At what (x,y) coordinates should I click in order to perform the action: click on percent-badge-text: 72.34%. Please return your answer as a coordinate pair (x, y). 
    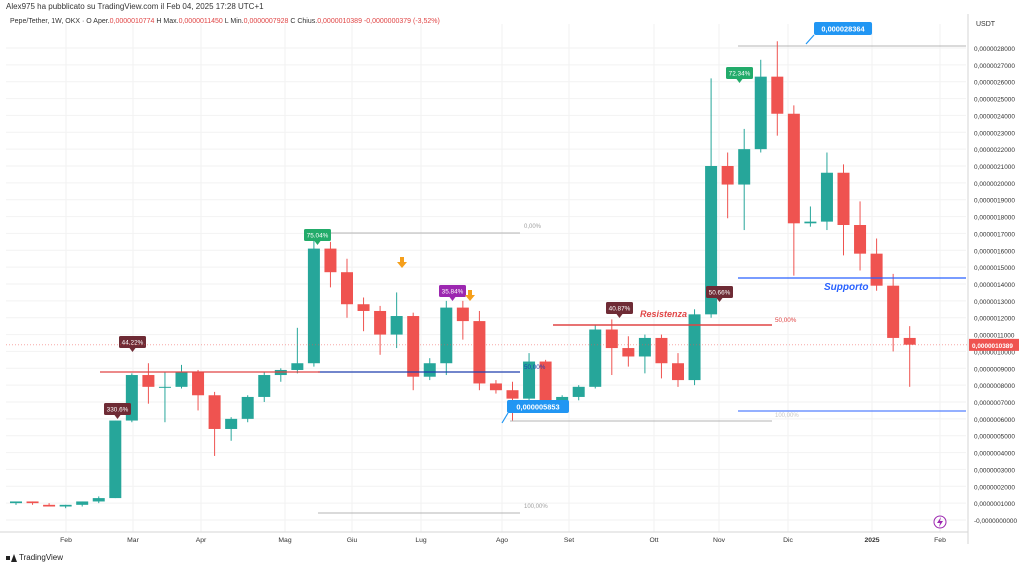
    Looking at the image, I should click on (740, 74).